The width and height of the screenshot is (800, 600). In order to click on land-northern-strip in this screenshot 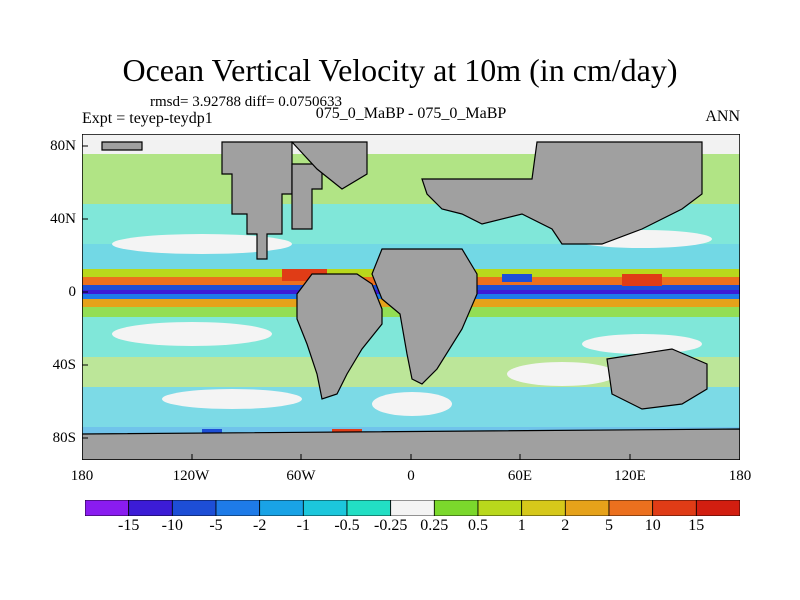, I will do `click(122, 146)`.